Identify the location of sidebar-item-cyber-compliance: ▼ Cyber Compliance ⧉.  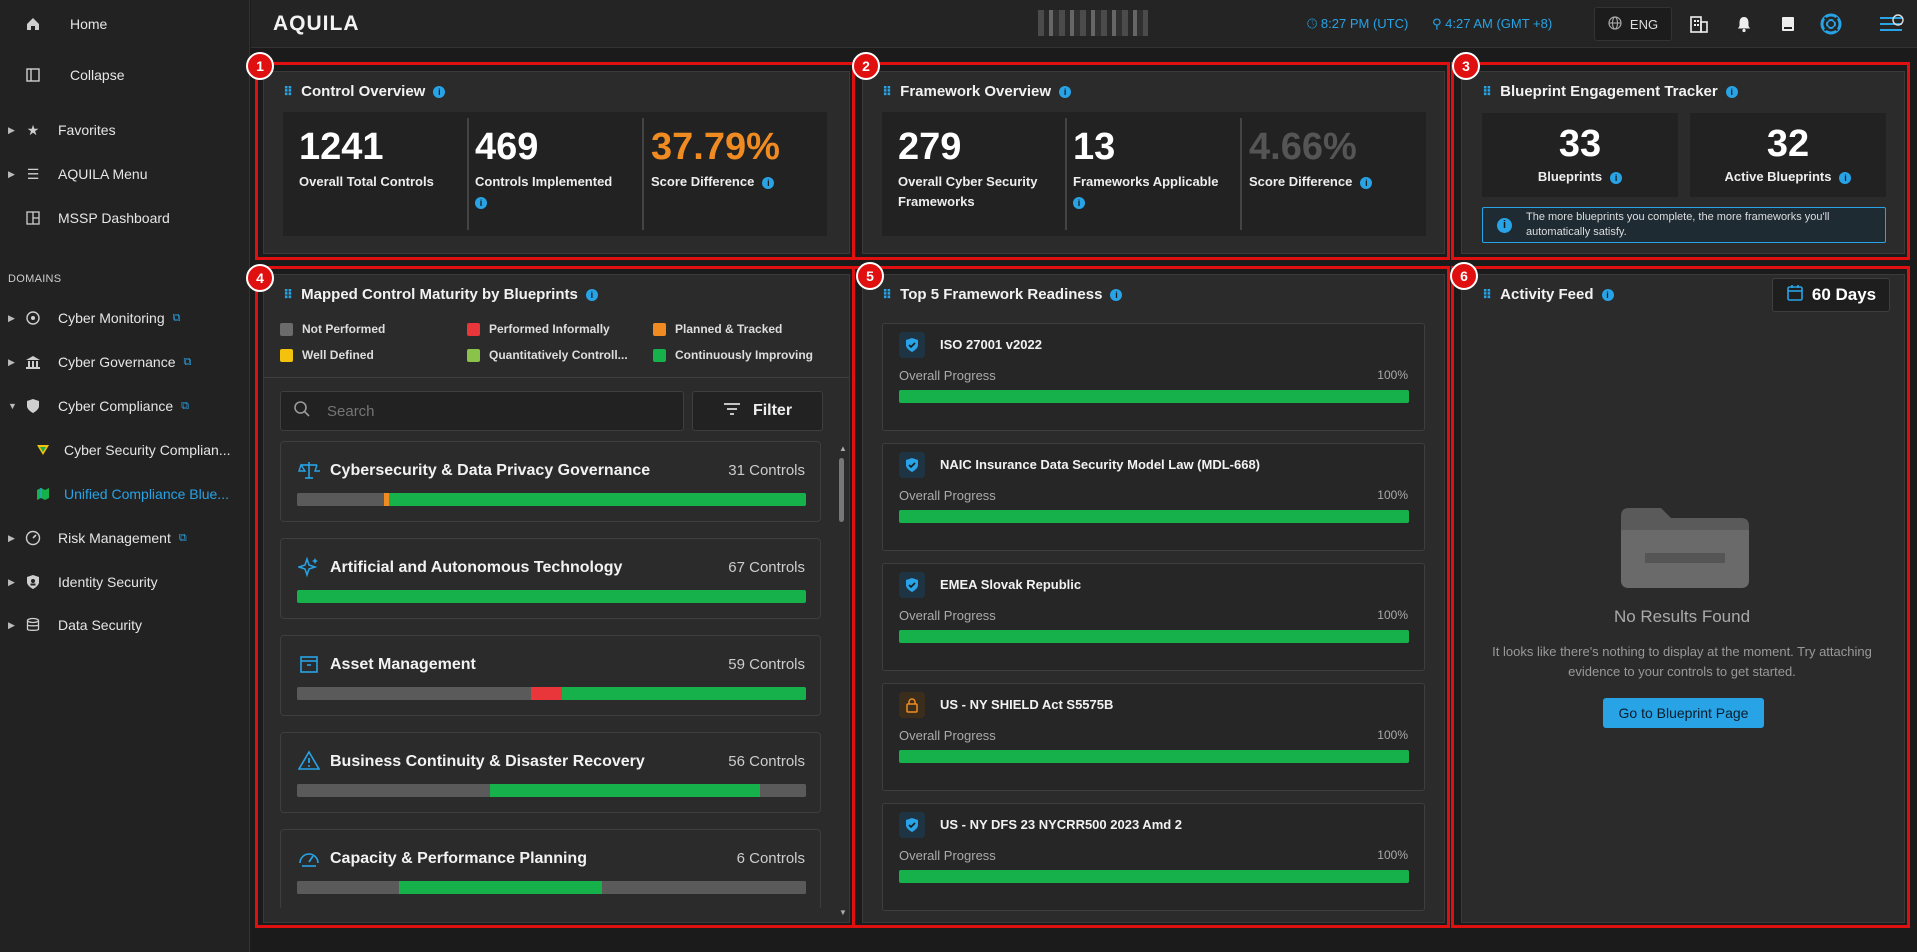
(125, 406).